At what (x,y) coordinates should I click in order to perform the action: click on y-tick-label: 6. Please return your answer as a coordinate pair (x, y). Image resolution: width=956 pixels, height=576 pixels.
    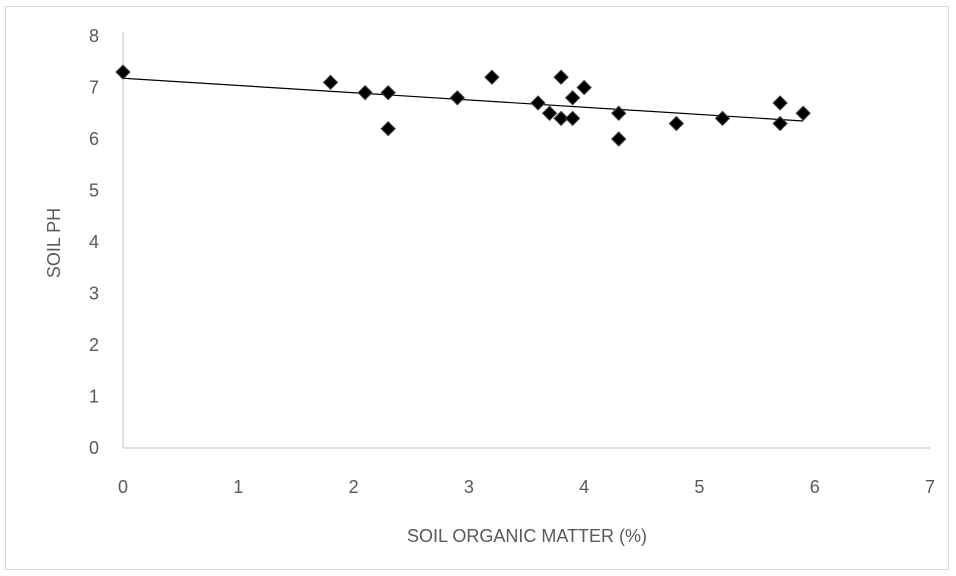
    Looking at the image, I should click on (94, 139).